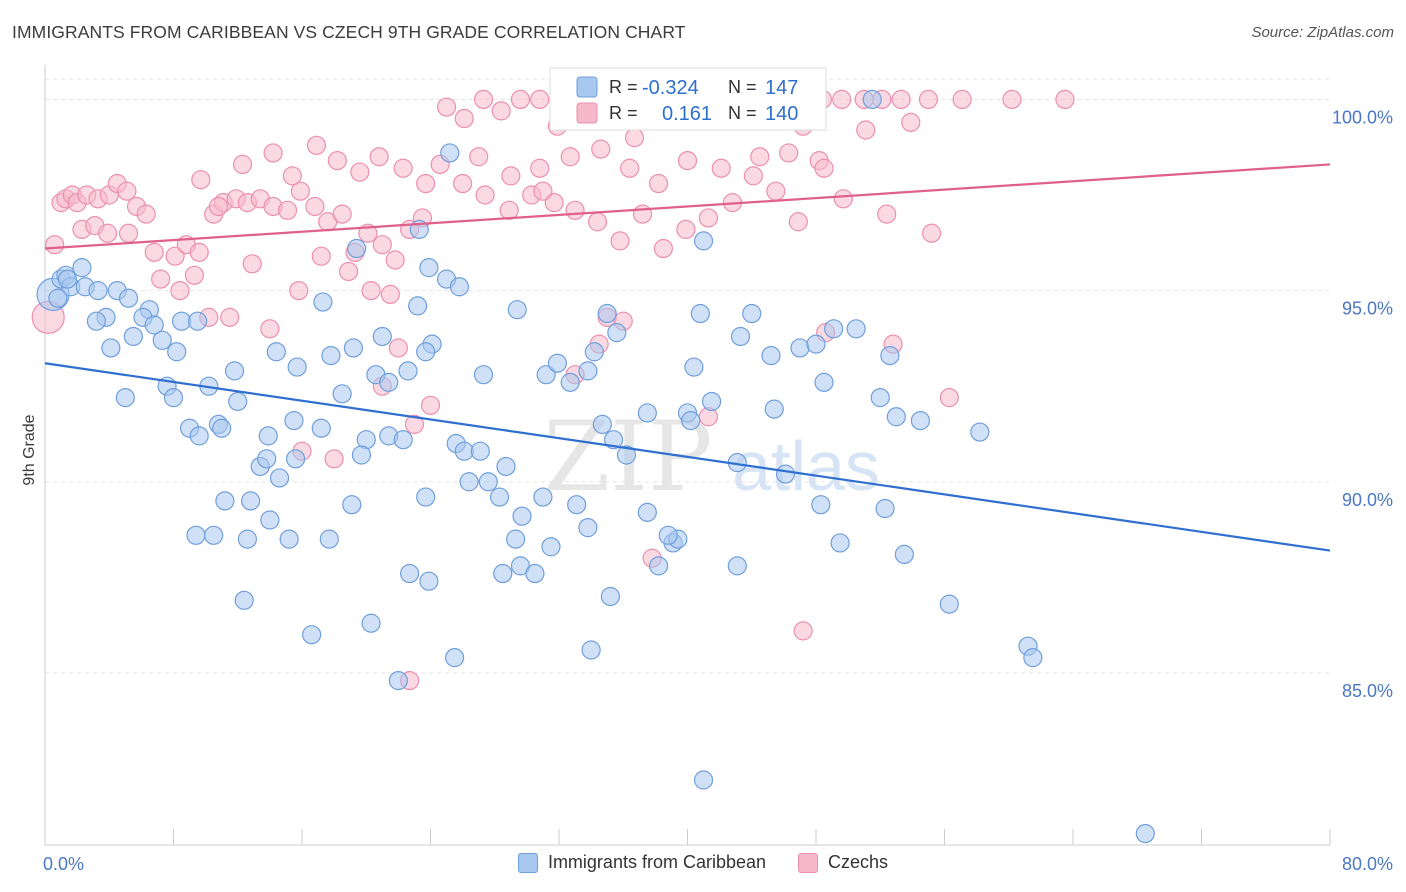 The width and height of the screenshot is (1406, 892). I want to click on legend-label-caribbean: Immigrants from Caribbean, so click(657, 862).